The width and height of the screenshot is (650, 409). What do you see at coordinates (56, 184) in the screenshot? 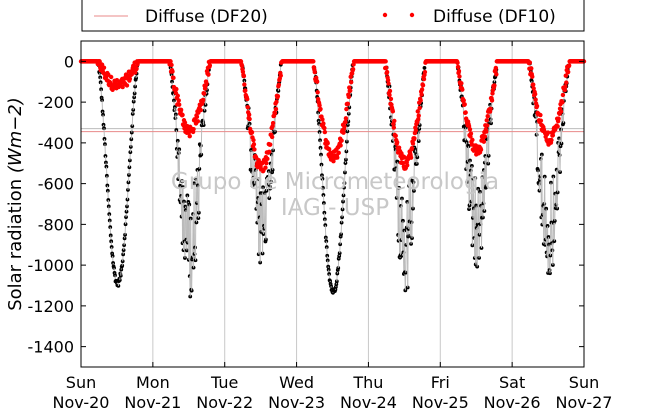
I see `y-tick-label: -600` at bounding box center [56, 184].